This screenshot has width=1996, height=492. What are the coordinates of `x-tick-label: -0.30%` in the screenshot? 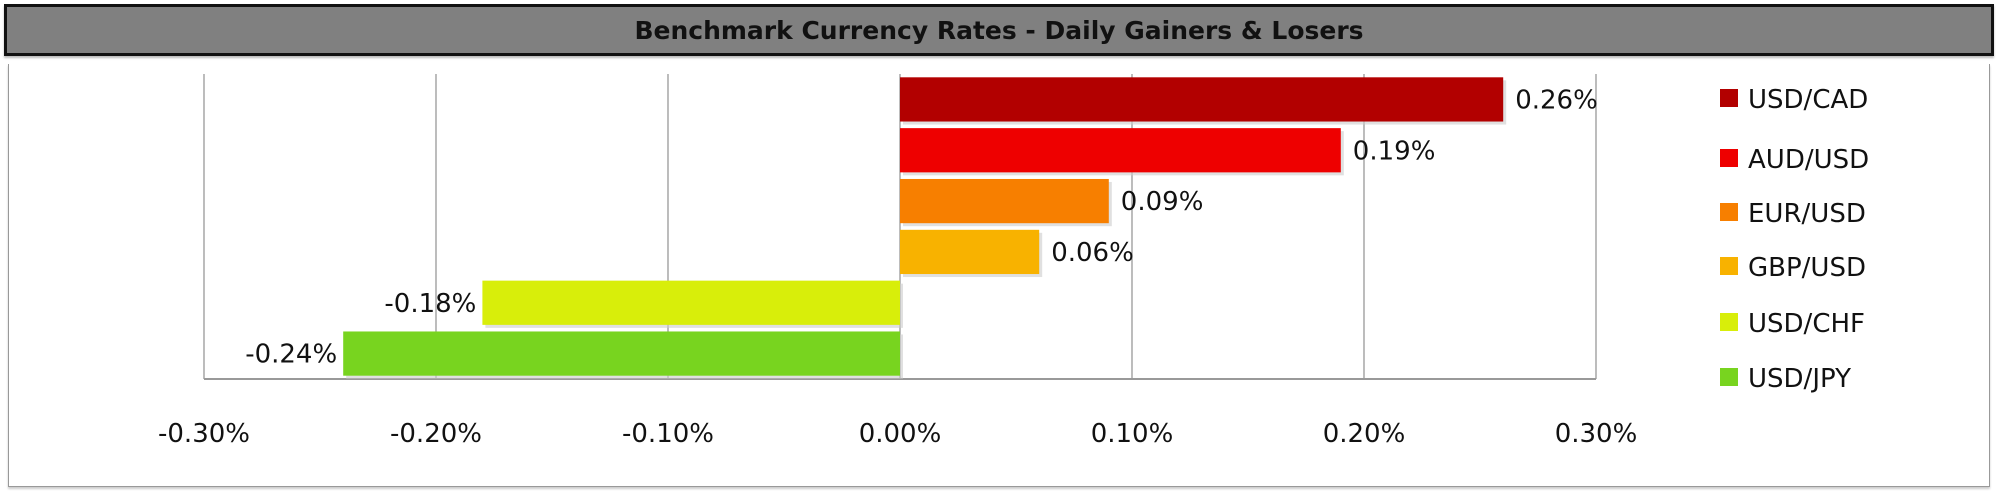 It's located at (204, 434).